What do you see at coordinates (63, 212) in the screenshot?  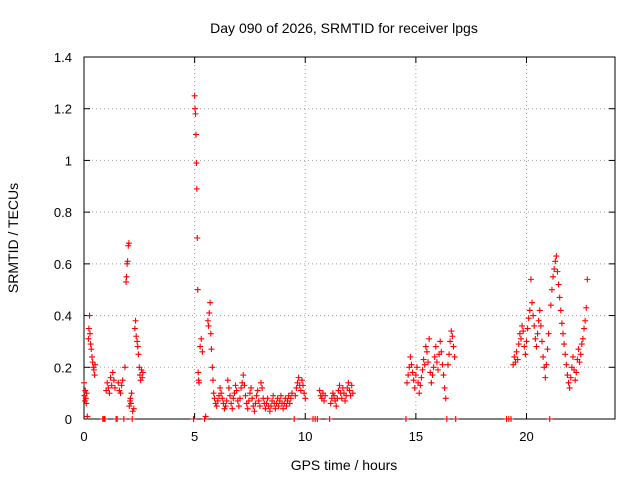 I see `y-tick-label: 0.8` at bounding box center [63, 212].